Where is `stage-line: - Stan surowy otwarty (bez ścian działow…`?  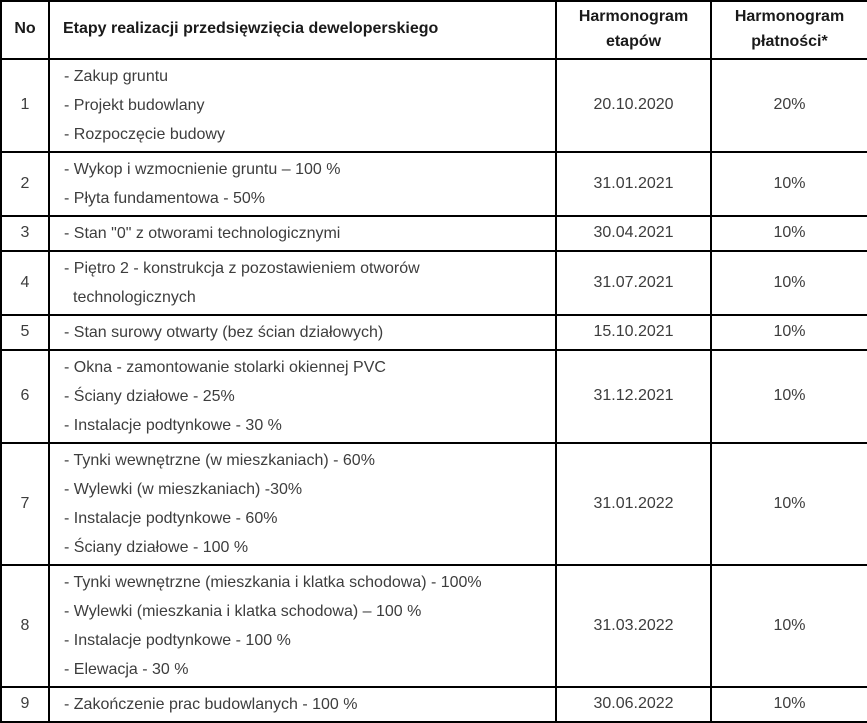 stage-line: - Stan surowy otwarty (bez ścian działow… is located at coordinates (224, 332).